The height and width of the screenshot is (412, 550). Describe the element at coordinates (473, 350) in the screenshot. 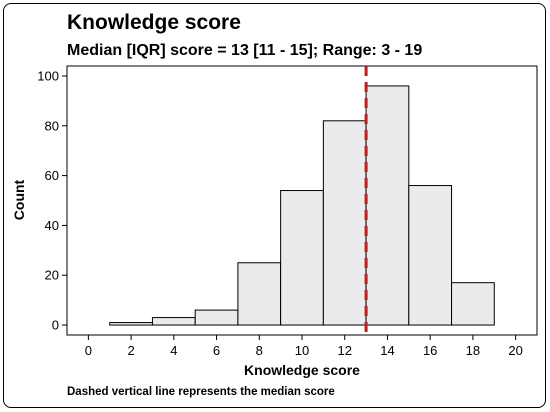

I see `x-tick-label-9: 18` at that location.